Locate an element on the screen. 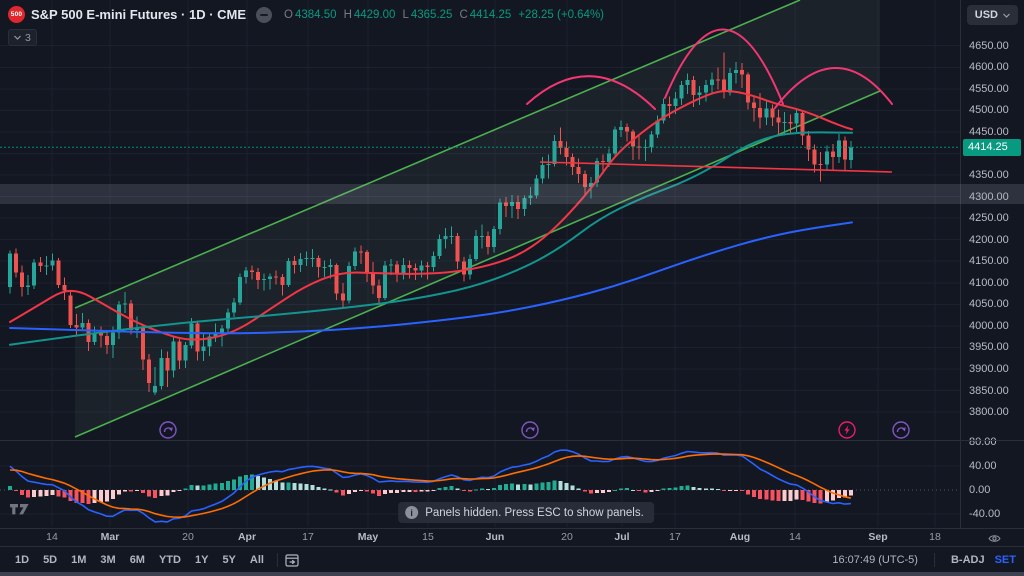  price-tick: 4550.00 is located at coordinates (989, 88).